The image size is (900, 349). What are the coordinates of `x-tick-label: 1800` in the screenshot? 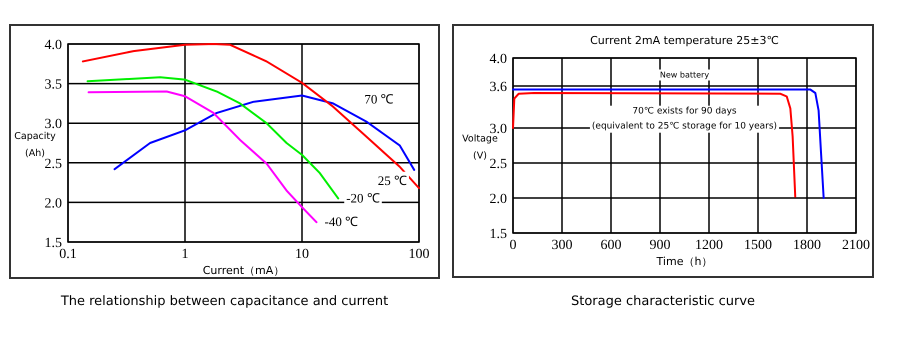 It's located at (807, 245).